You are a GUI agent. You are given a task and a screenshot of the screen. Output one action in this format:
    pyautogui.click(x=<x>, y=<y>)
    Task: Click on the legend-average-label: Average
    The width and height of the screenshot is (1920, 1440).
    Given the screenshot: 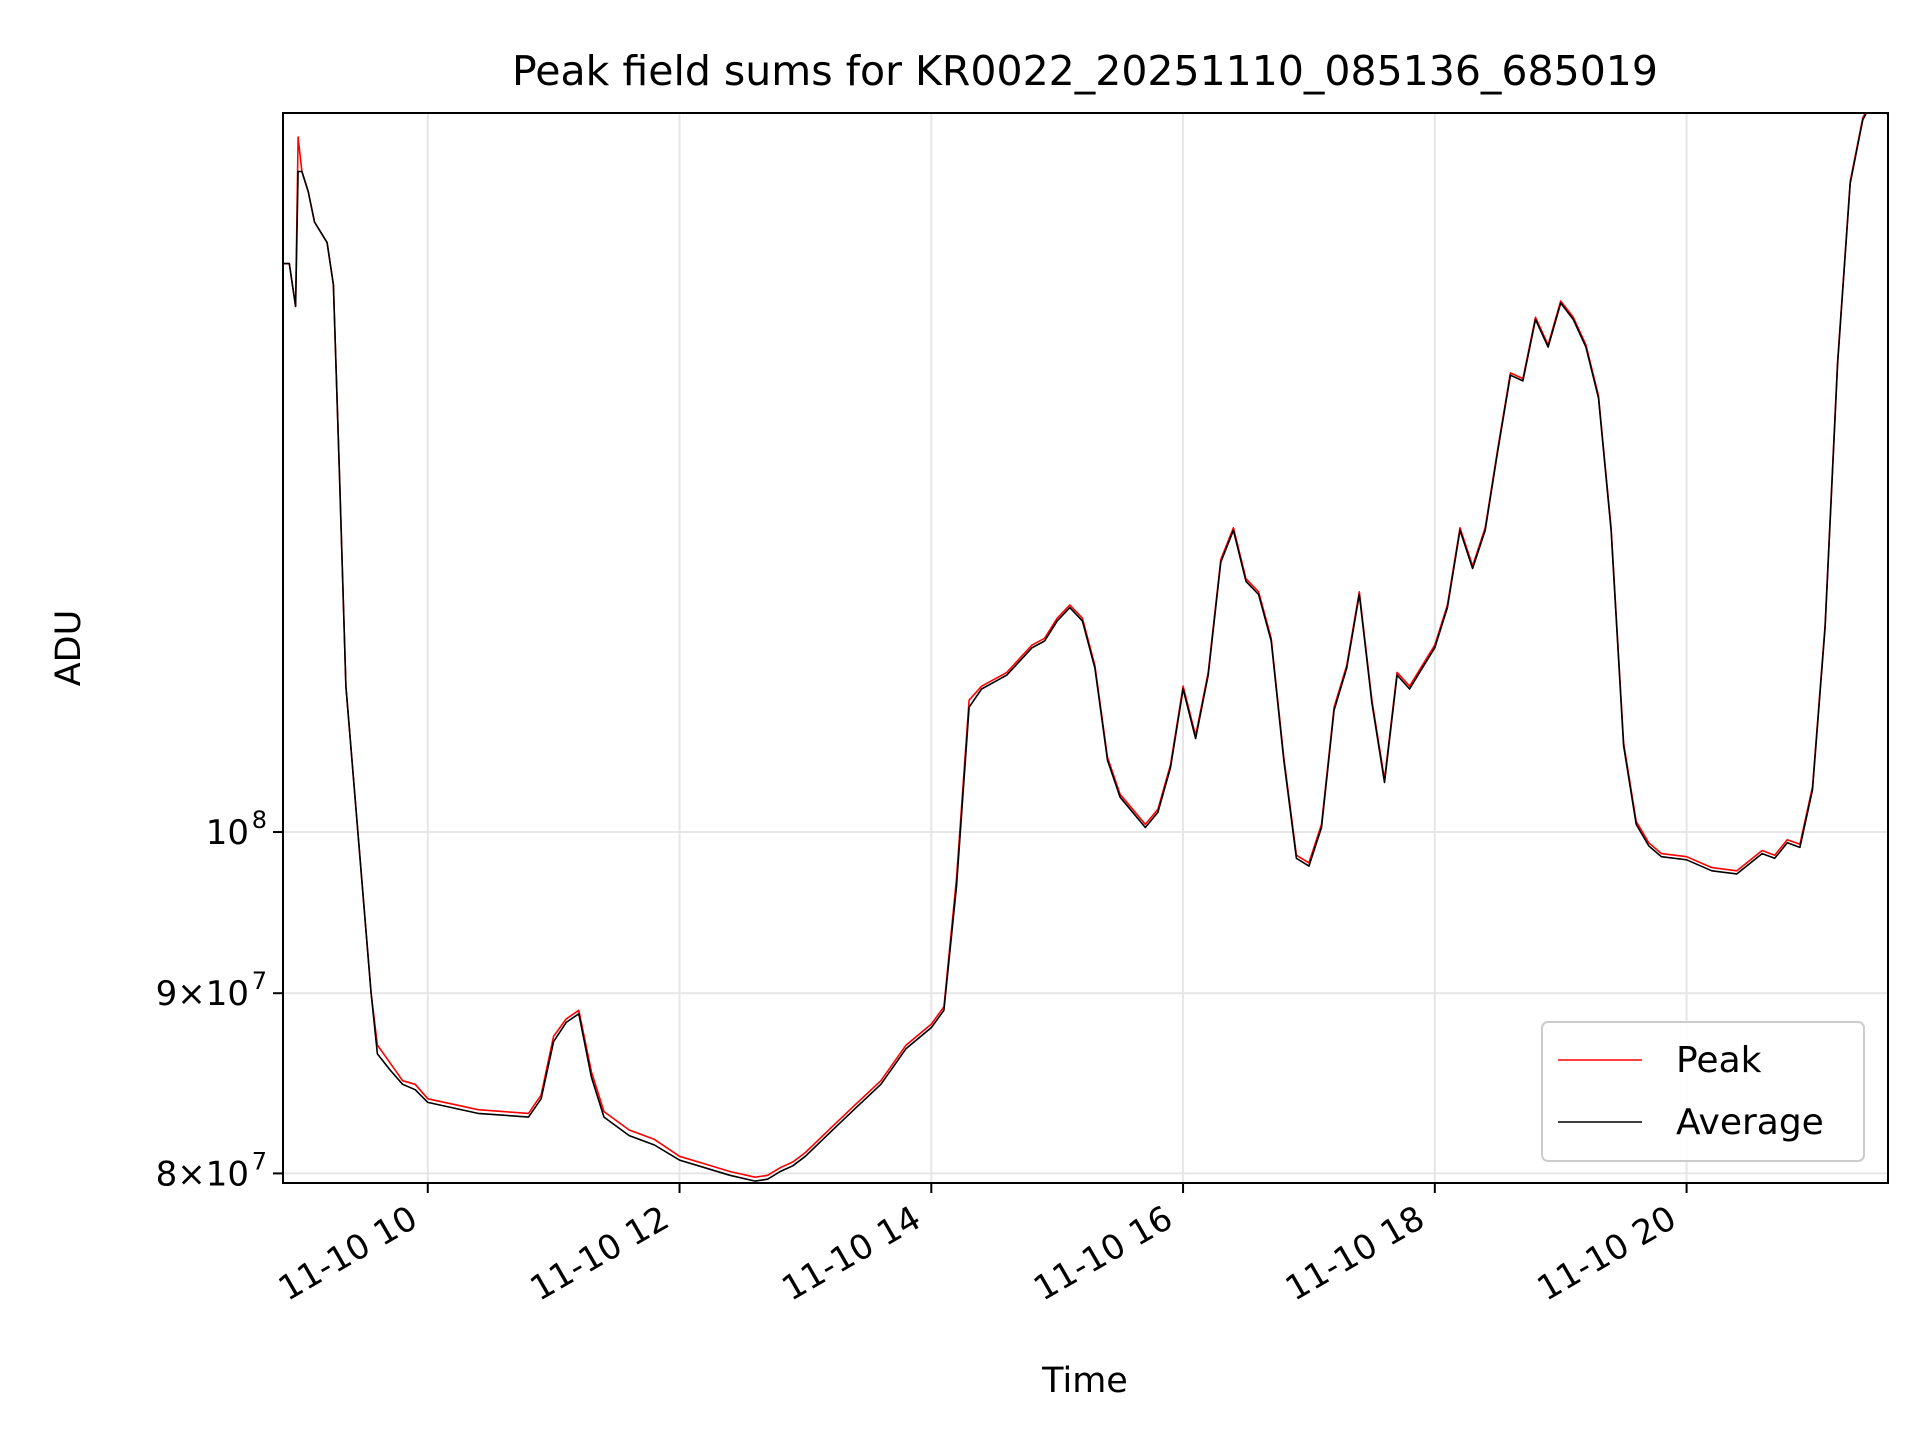 What is the action you would take?
    pyautogui.click(x=1750, y=1122)
    